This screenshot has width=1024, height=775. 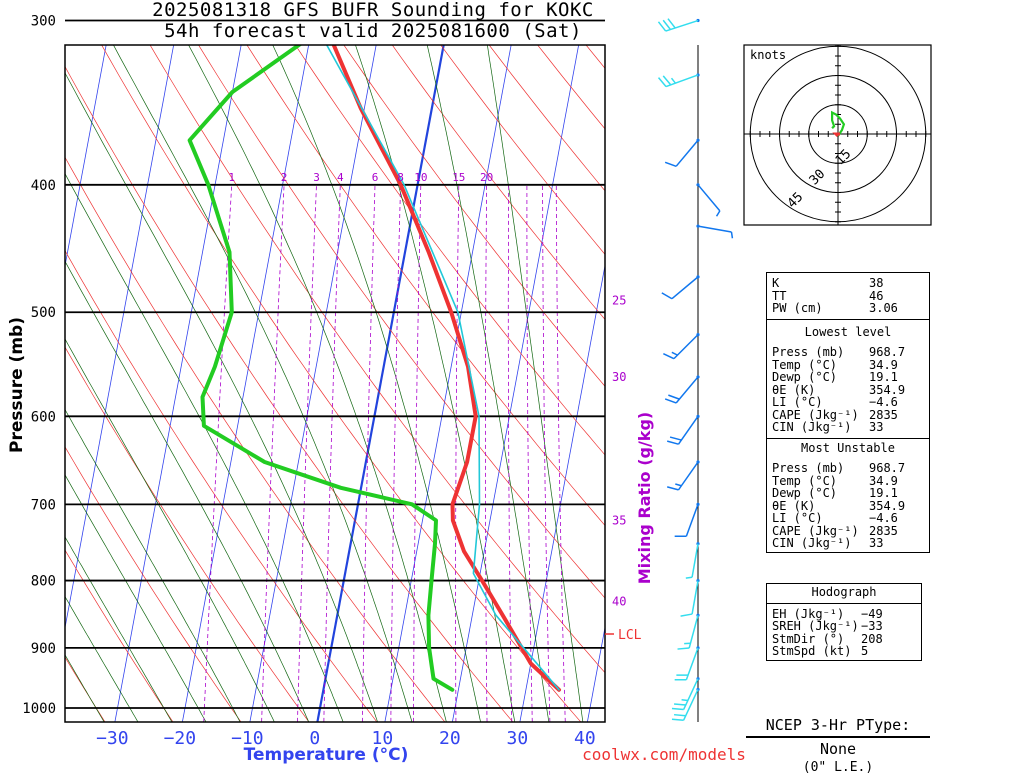 What do you see at coordinates (896, 493) in the screenshot?
I see `unstable-row-value: 19.1` at bounding box center [896, 493].